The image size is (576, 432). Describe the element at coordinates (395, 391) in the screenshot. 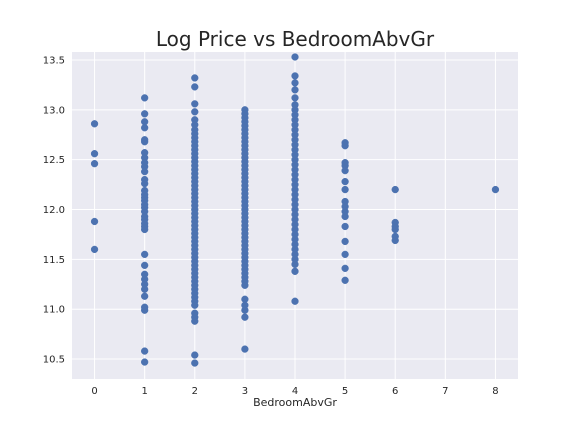

I see `x-tick-label: 6` at that location.